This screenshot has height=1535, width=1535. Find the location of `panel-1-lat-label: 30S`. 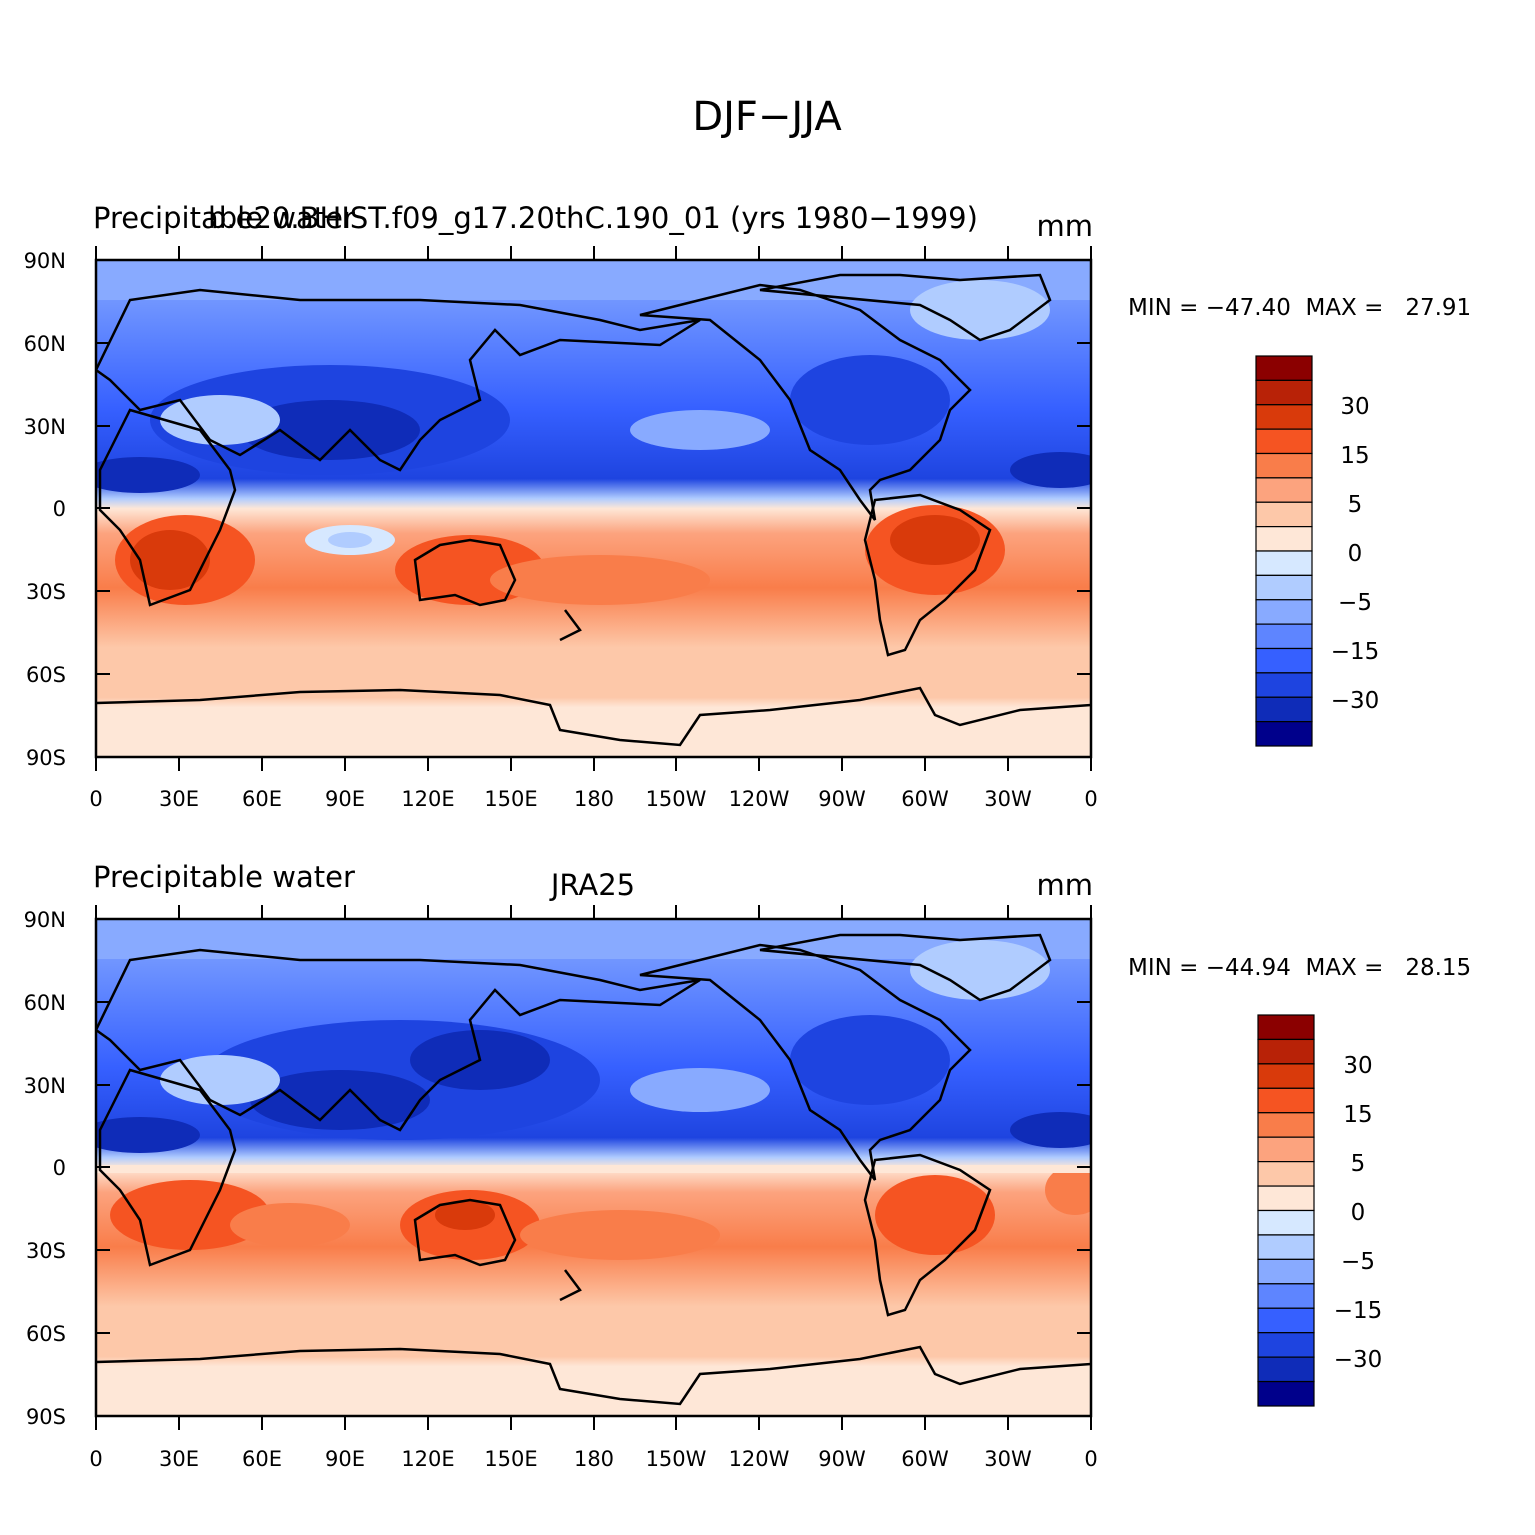

panel-1-lat-label: 30S is located at coordinates (46, 592).